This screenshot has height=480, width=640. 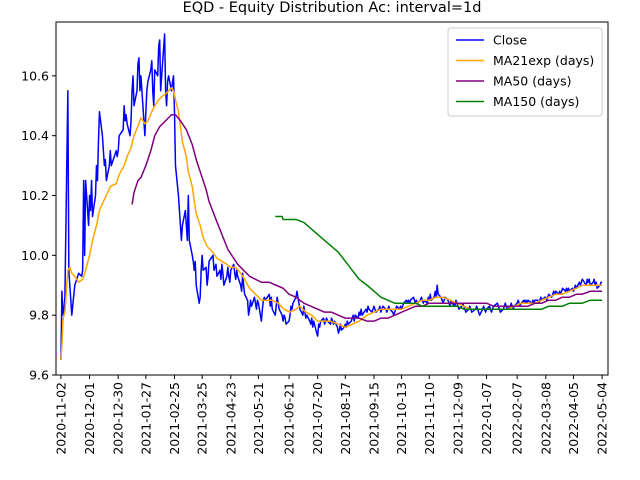 What do you see at coordinates (289, 418) in the screenshot?
I see `x-tick-label: 2021-06-21` at bounding box center [289, 418].